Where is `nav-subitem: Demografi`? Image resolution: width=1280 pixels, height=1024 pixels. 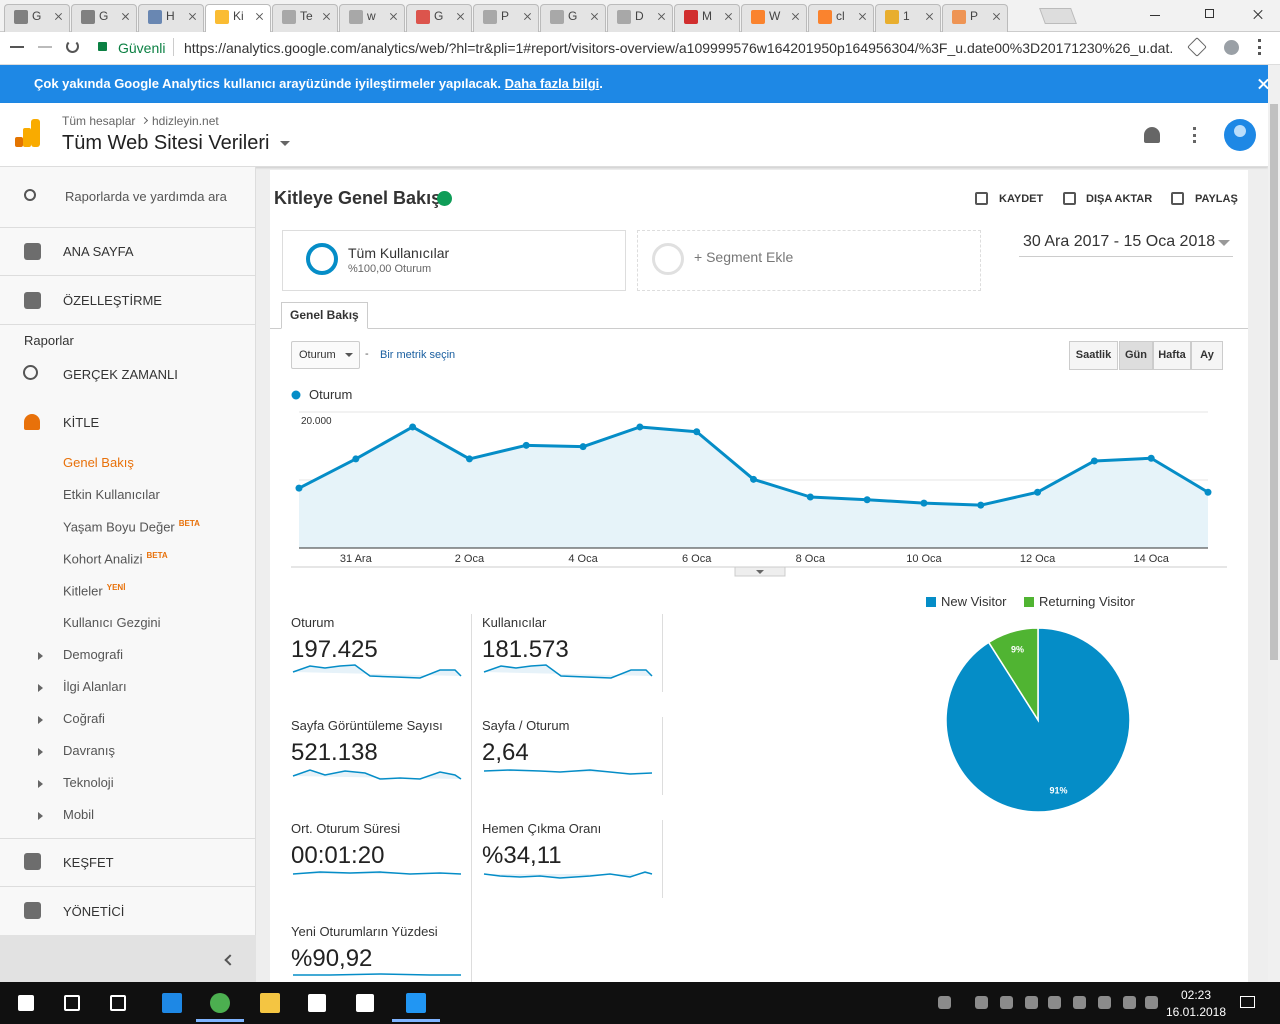 nav-subitem: Demografi is located at coordinates (93, 654).